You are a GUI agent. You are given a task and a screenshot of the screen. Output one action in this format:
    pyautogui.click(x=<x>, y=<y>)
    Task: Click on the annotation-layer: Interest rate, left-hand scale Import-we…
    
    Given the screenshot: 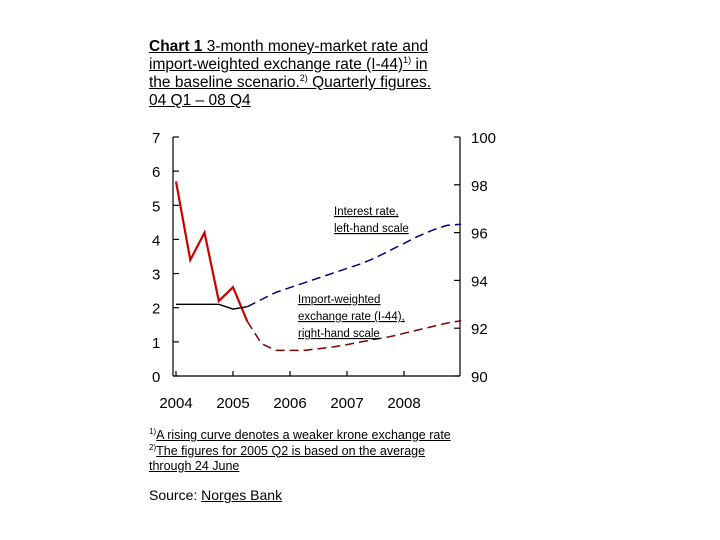 What is the action you would take?
    pyautogui.click(x=353, y=273)
    